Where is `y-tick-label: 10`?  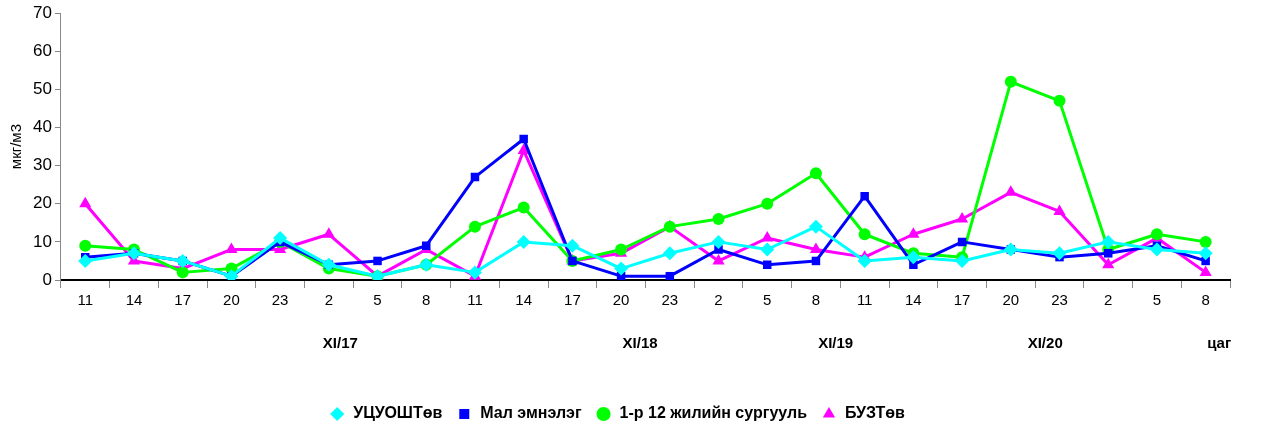
y-tick-label: 10 is located at coordinates (42, 241).